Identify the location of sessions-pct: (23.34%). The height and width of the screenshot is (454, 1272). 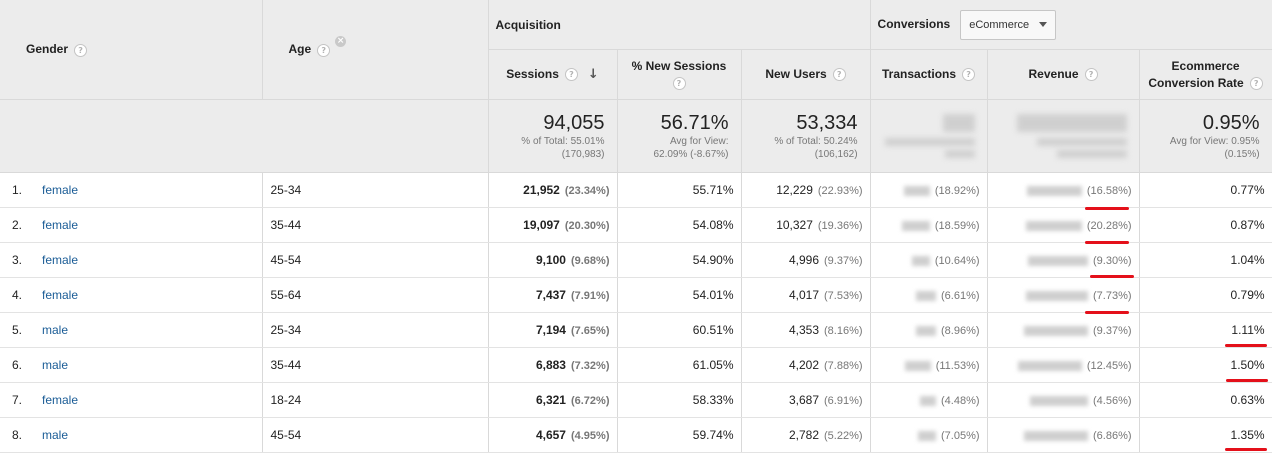
(587, 191).